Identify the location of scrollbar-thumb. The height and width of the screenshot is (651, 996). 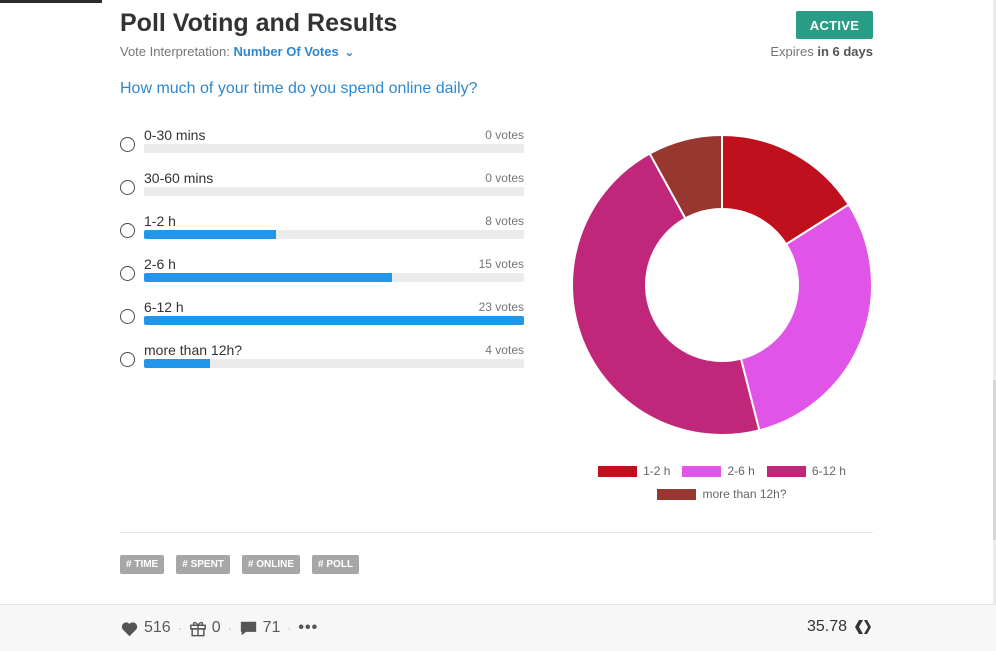
(994, 460).